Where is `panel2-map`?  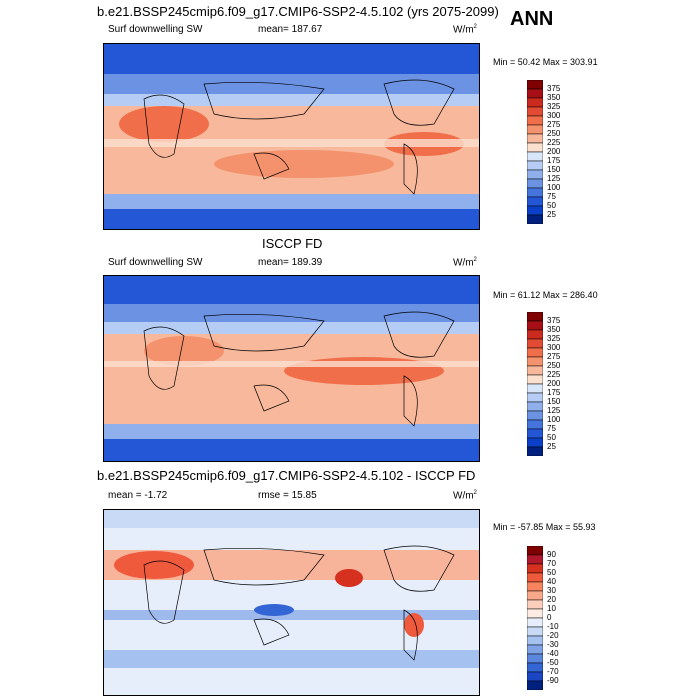 panel2-map is located at coordinates (291, 368).